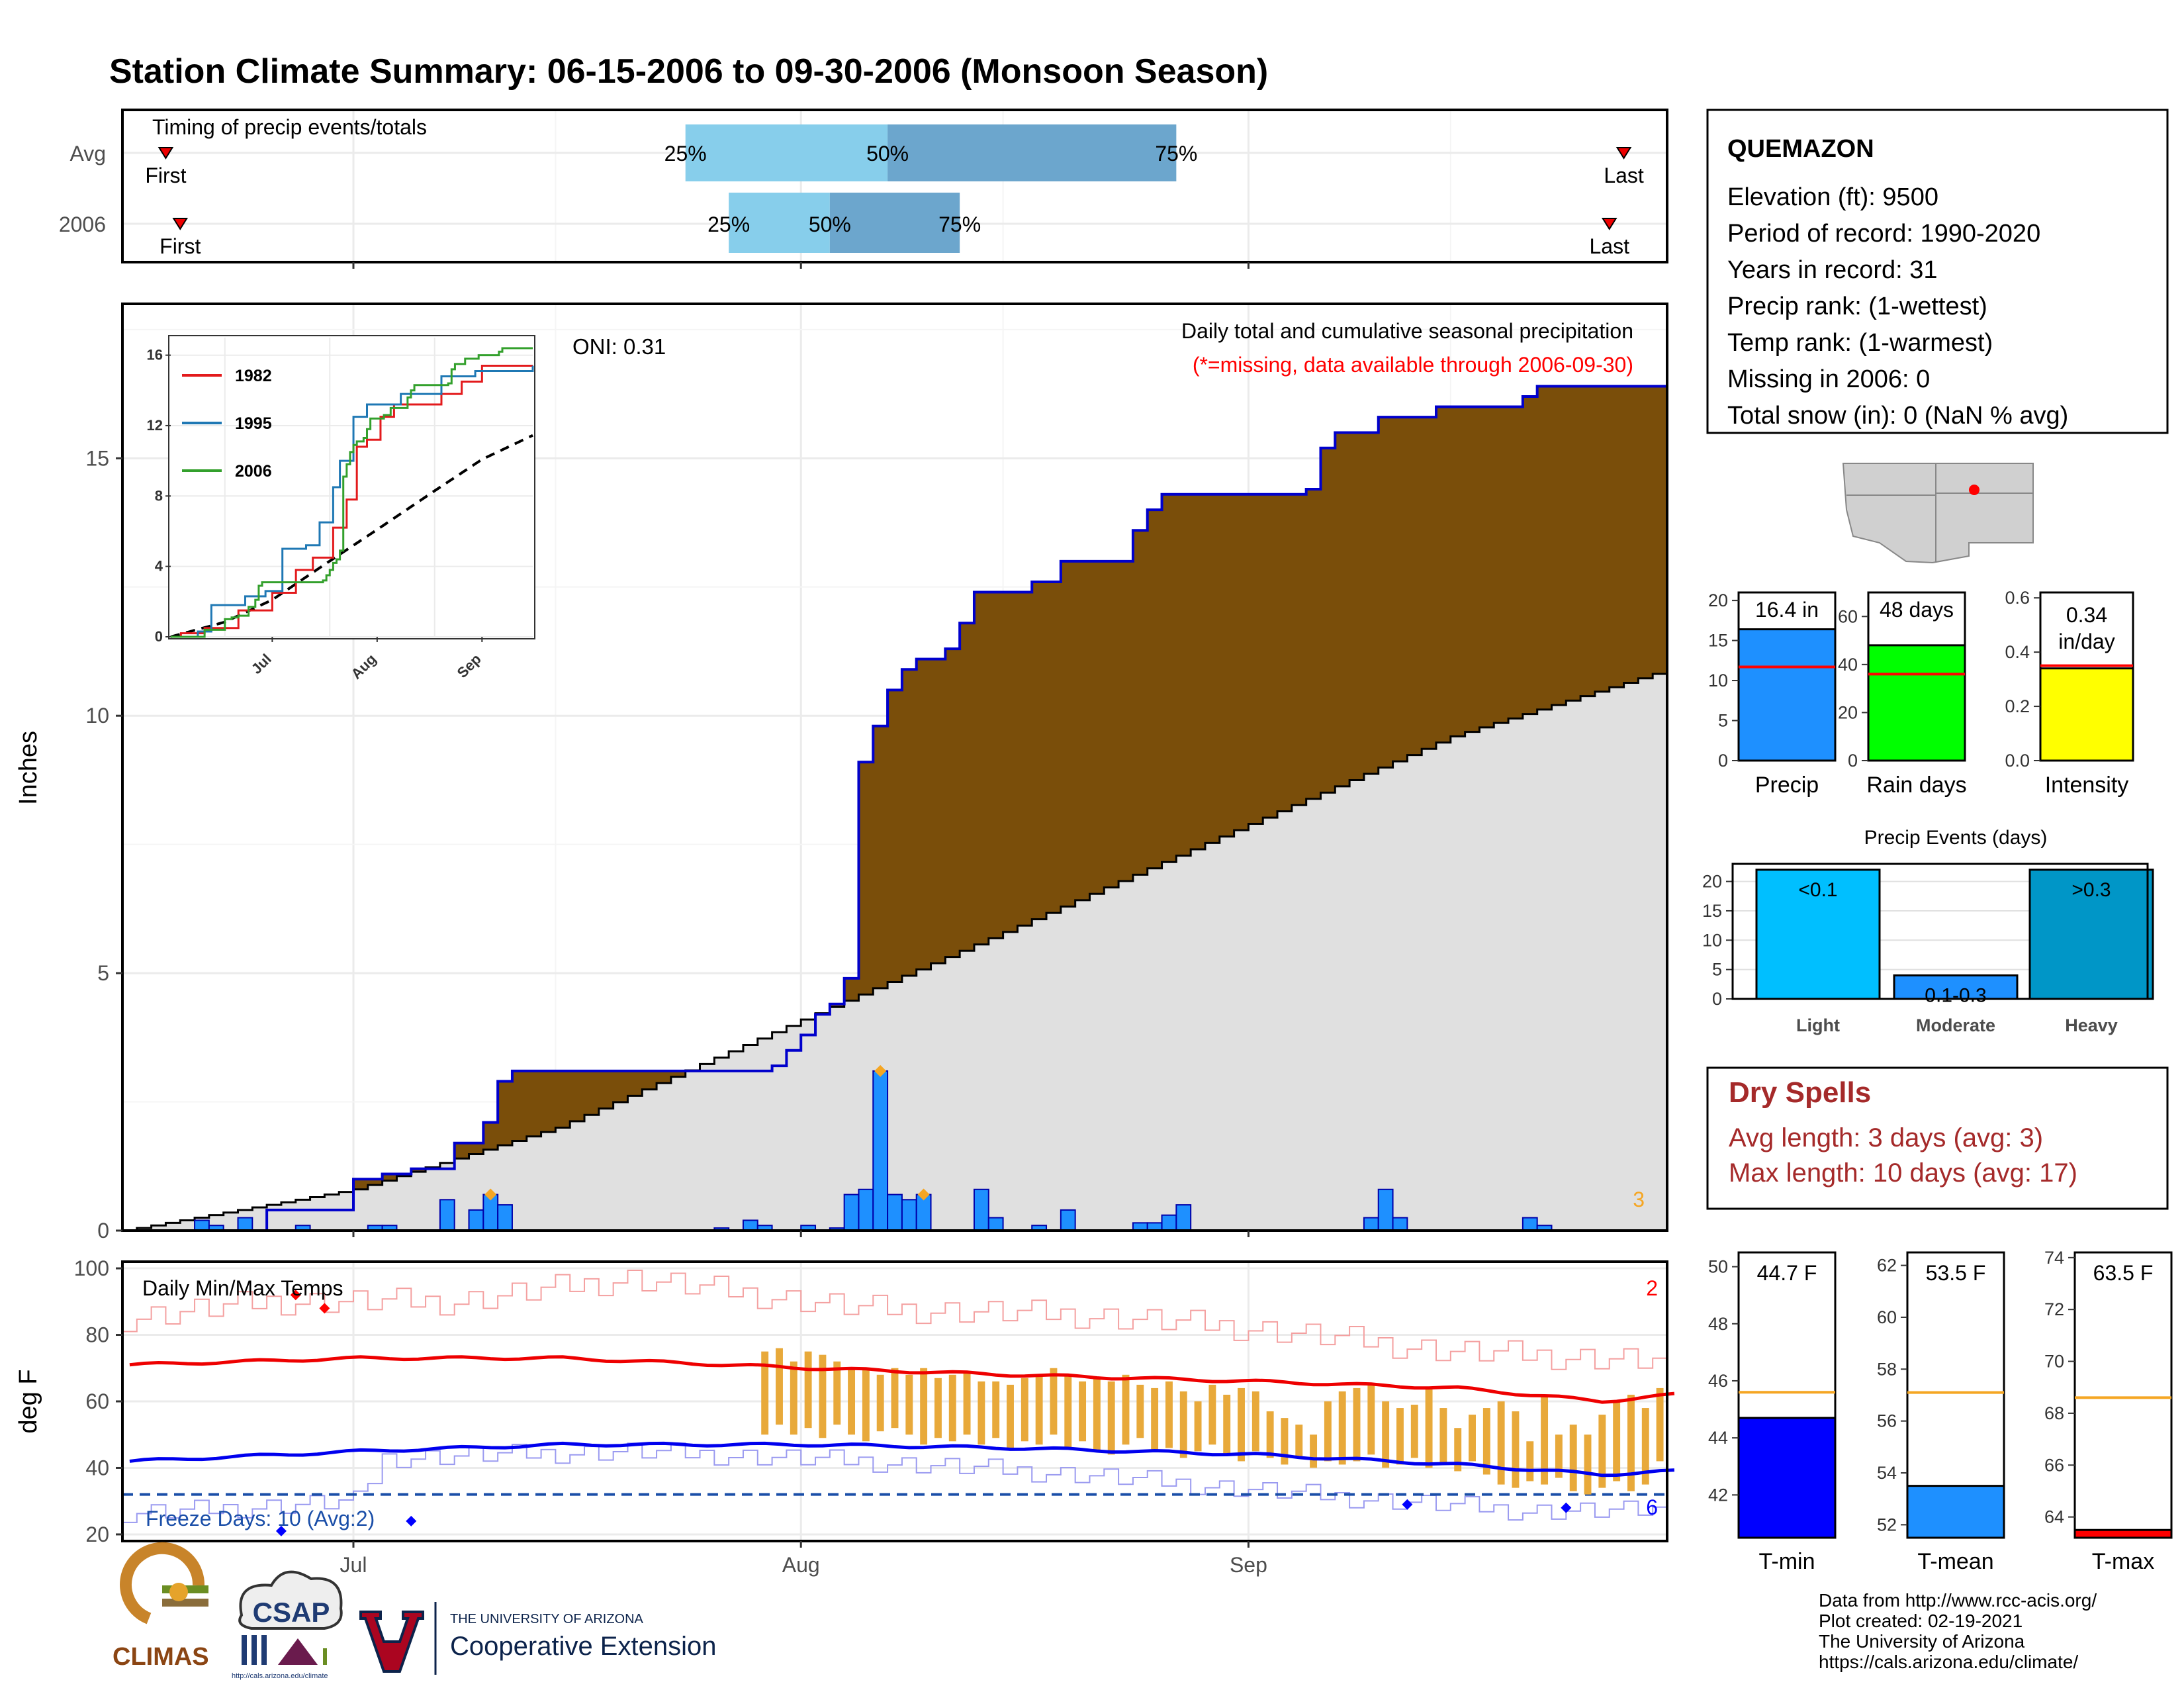 This screenshot has width=2184, height=1688. Describe the element at coordinates (155, 425) in the screenshot. I see `inset-ytick-label-3: 12` at that location.